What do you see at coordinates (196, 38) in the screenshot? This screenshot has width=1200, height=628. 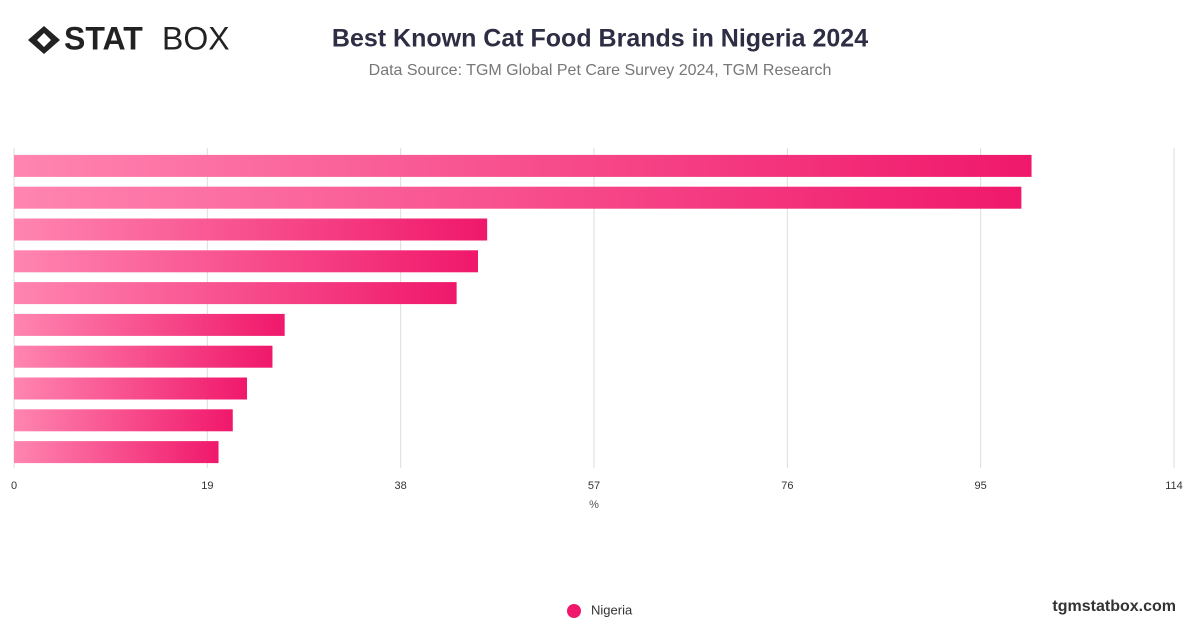 I see `logo-text: BOX` at bounding box center [196, 38].